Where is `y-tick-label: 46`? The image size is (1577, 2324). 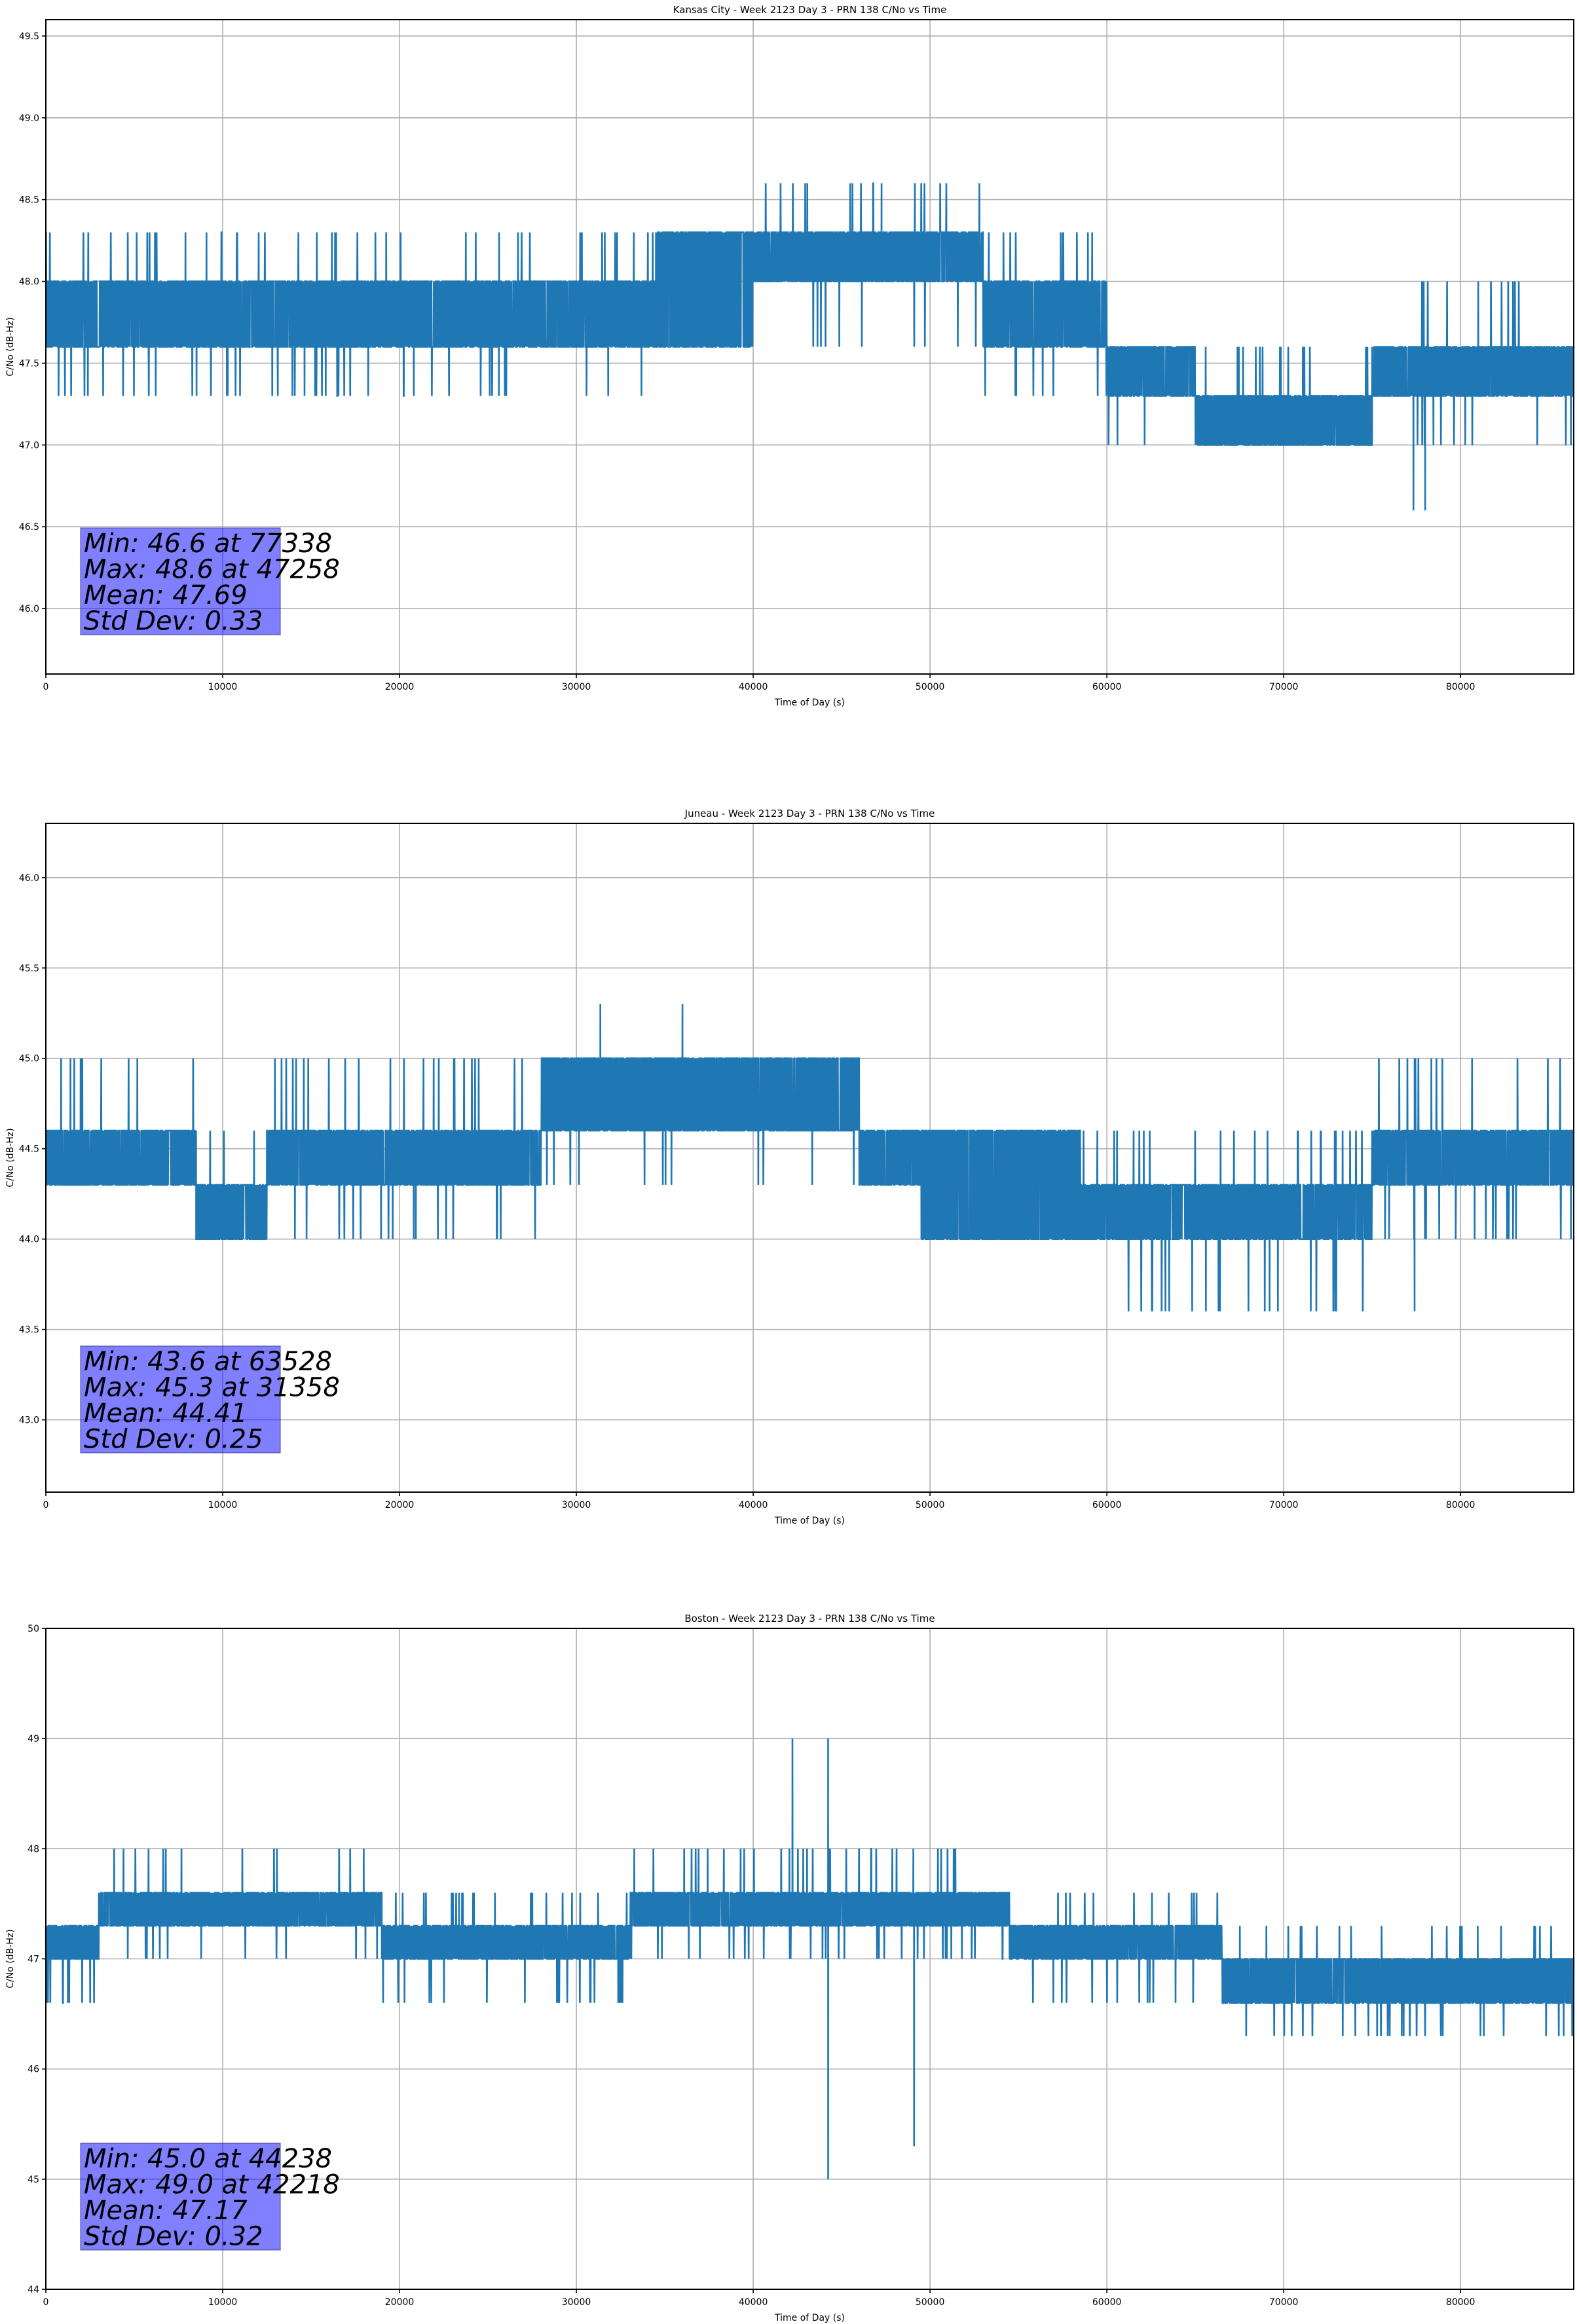 y-tick-label: 46 is located at coordinates (33, 2070).